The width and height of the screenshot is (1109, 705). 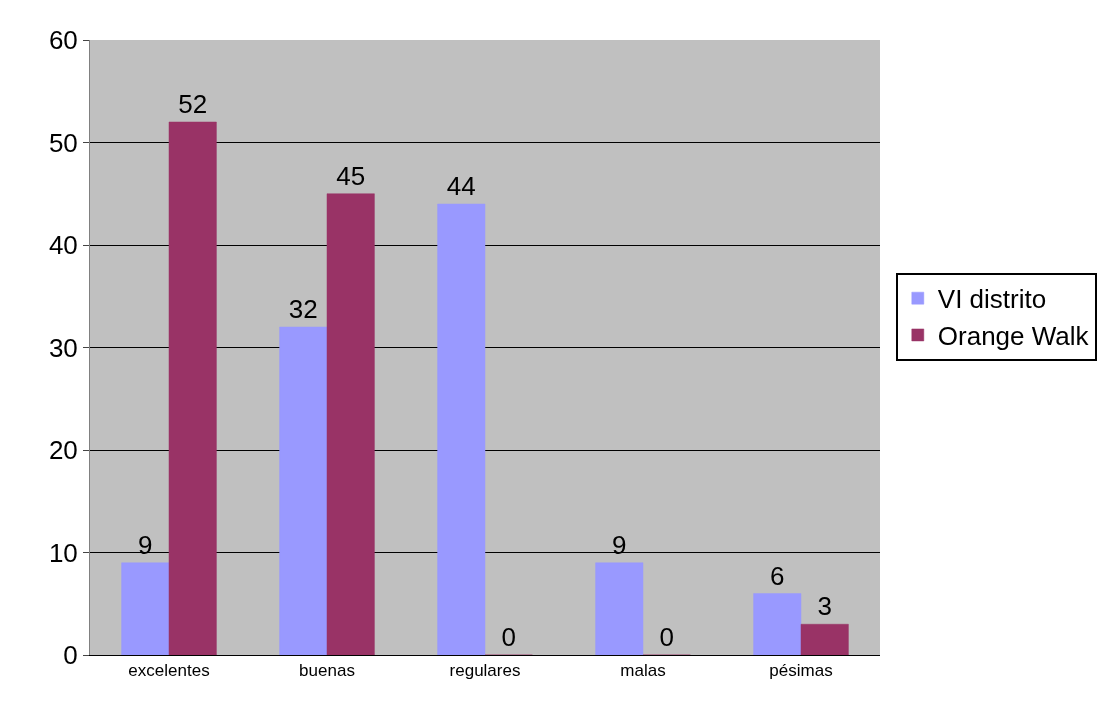 I want to click on y-tick-label: 10, so click(x=63, y=552).